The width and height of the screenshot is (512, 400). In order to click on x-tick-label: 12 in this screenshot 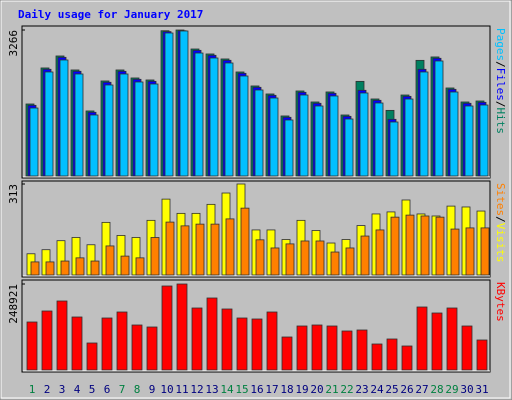, I will do `click(196, 389)`.